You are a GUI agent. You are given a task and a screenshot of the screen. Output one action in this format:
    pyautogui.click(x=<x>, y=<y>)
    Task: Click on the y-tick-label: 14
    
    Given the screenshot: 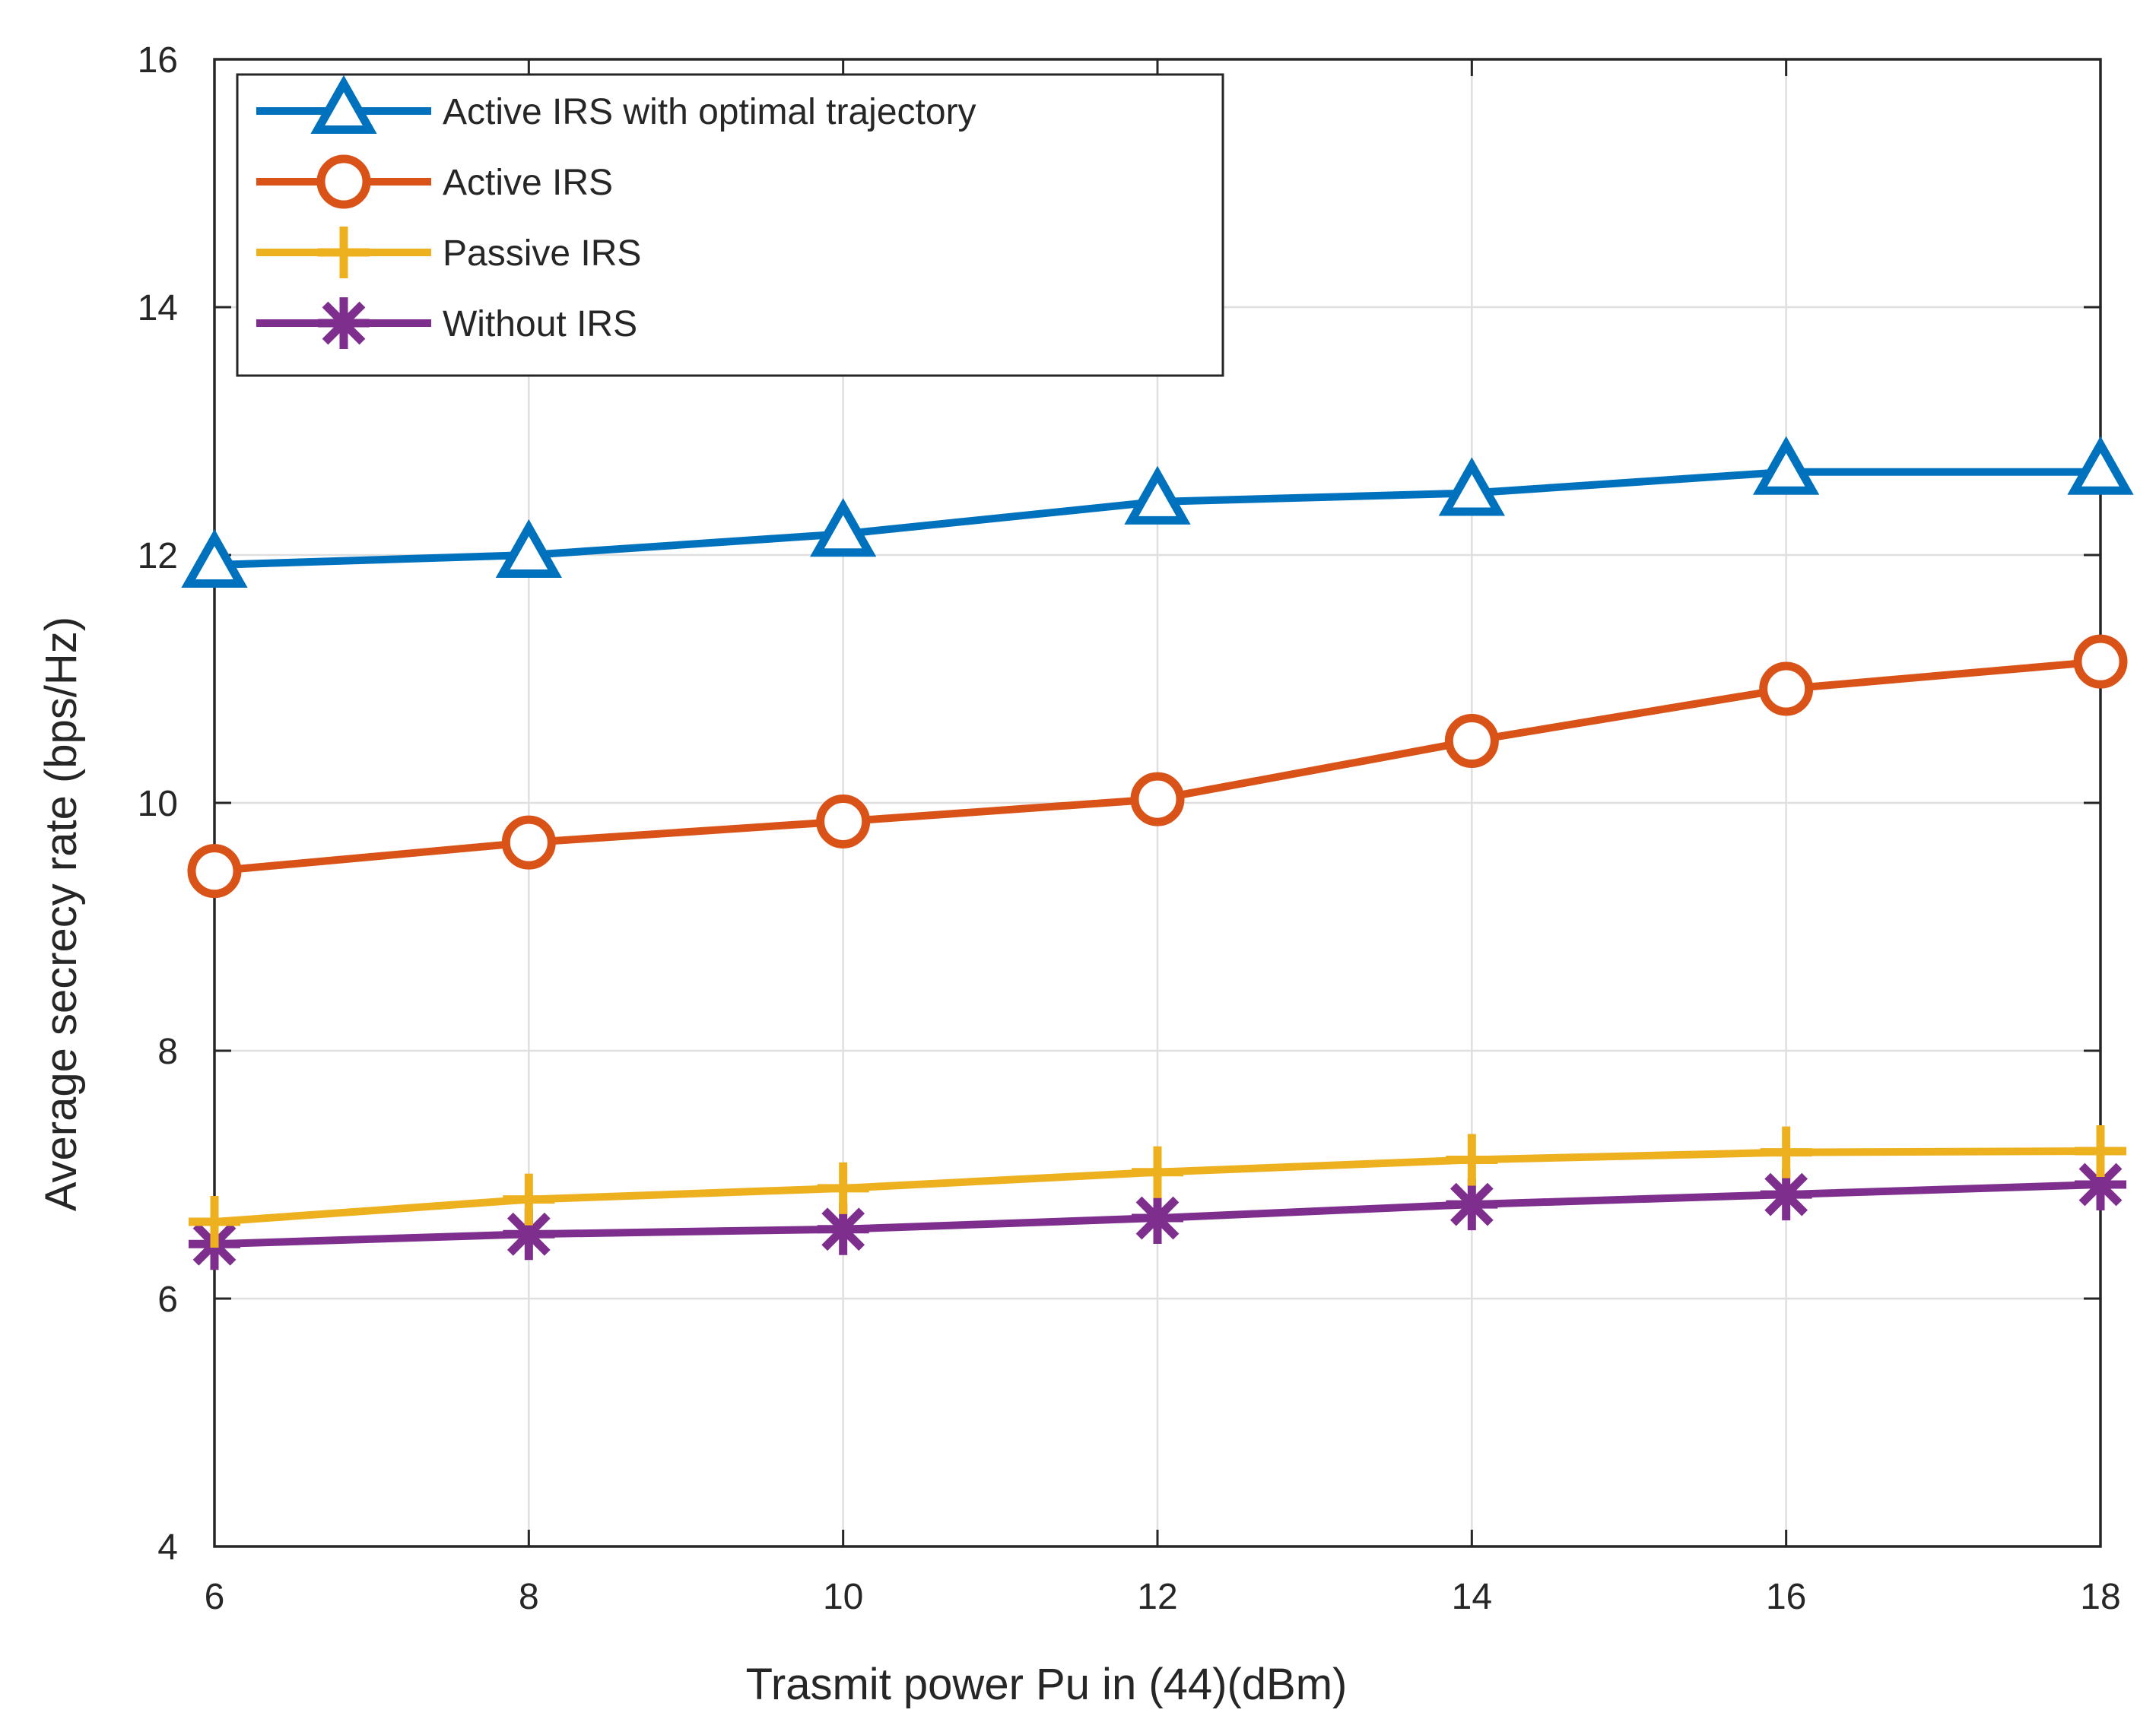 What is the action you would take?
    pyautogui.click(x=158, y=308)
    